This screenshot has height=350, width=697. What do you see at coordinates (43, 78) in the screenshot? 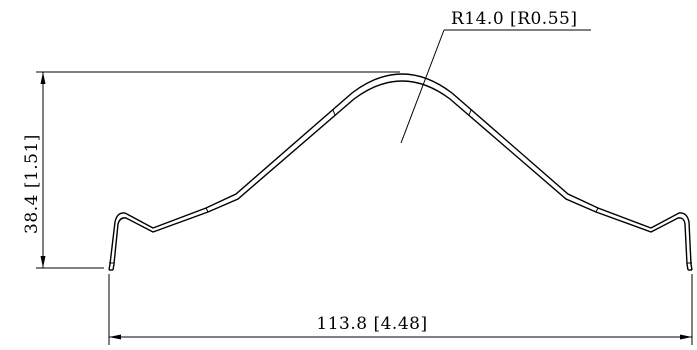
I see `height-arrow-top` at bounding box center [43, 78].